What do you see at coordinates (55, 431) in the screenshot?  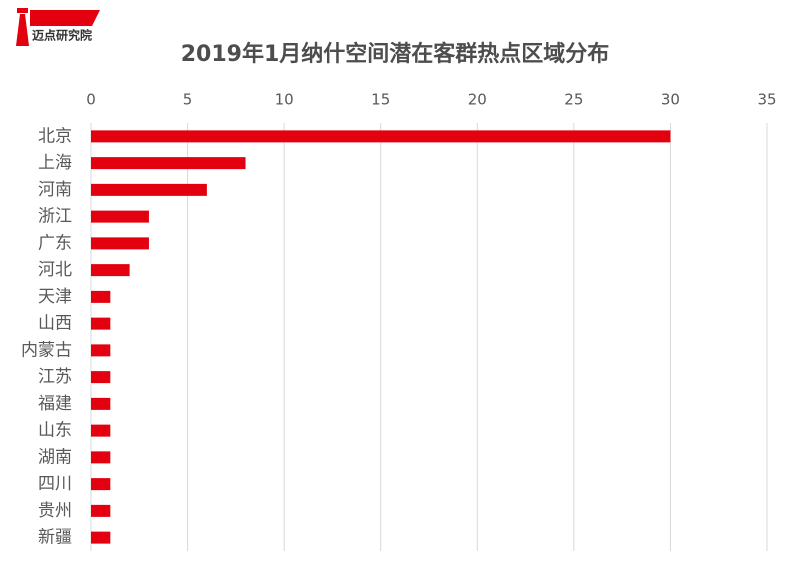 I see `y-tick-label: 山东` at bounding box center [55, 431].